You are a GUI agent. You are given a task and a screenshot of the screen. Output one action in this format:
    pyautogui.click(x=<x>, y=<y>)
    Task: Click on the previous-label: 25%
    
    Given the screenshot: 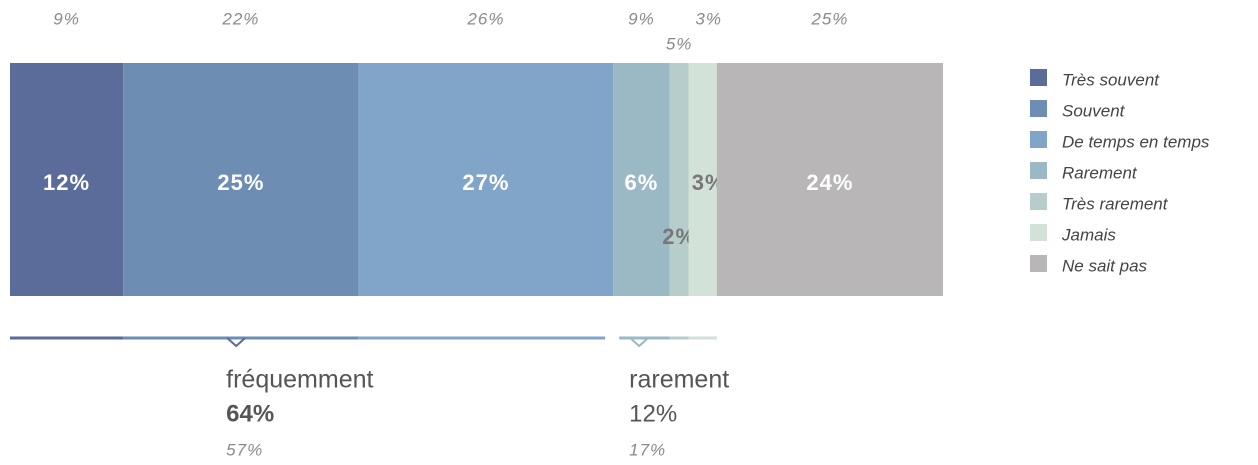 What is the action you would take?
    pyautogui.click(x=829, y=18)
    